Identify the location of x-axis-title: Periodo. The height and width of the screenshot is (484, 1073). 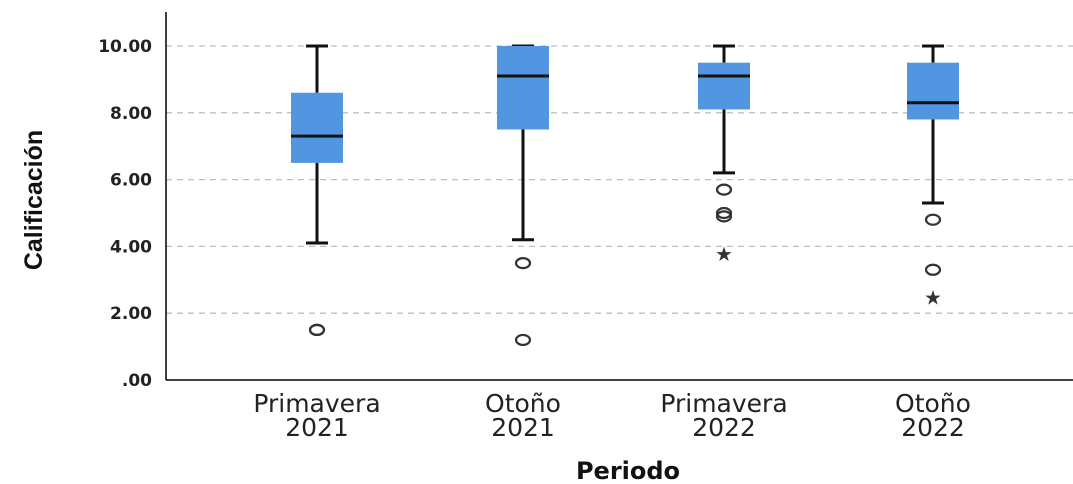
(628, 470).